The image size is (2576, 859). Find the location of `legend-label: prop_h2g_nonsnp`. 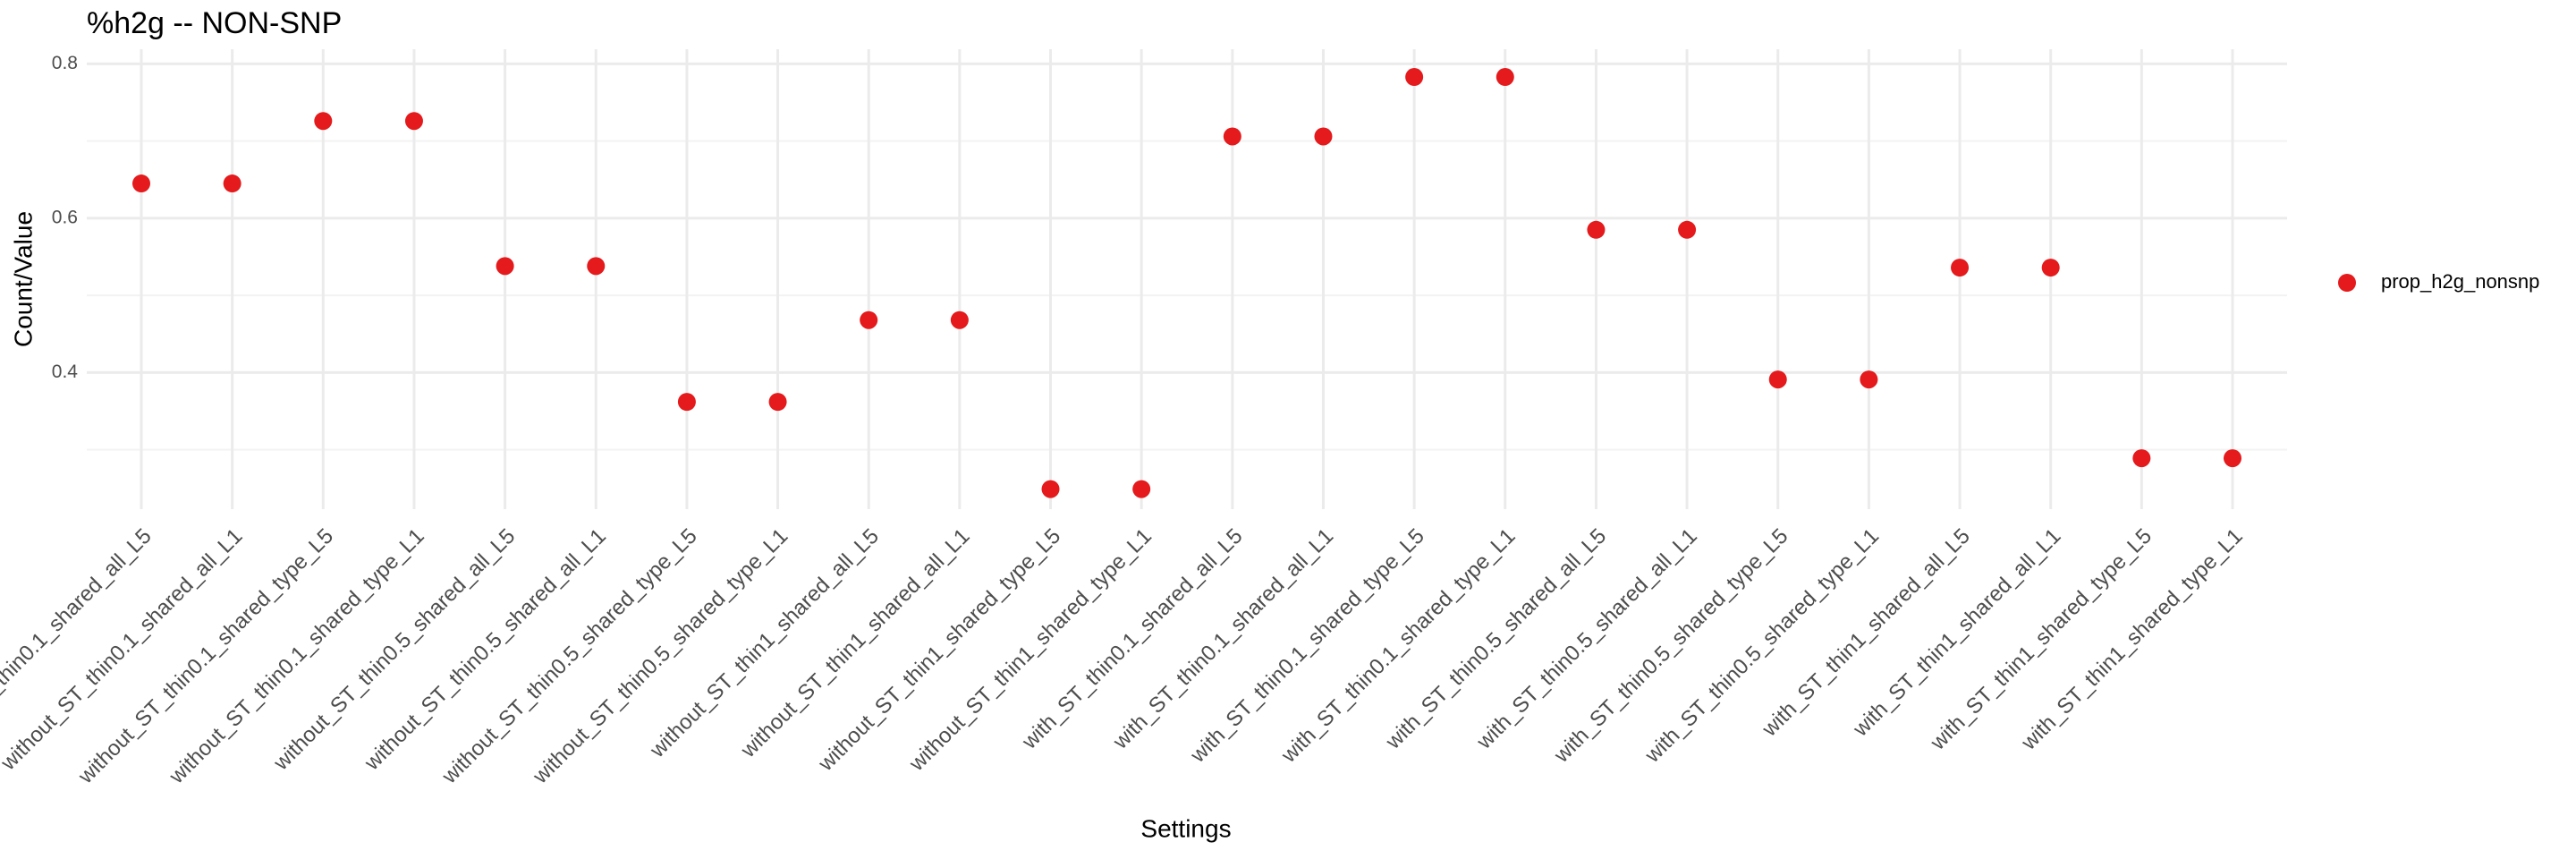

legend-label: prop_h2g_nonsnp is located at coordinates (2460, 281).